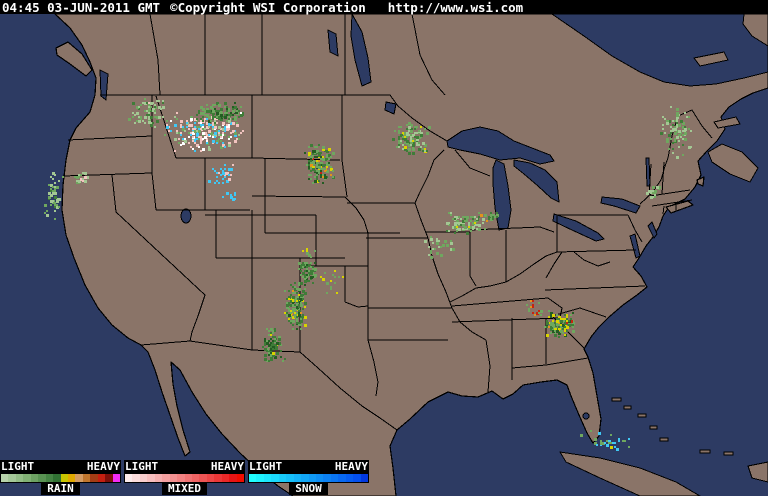 Image resolution: width=768 pixels, height=496 pixels. What do you see at coordinates (229, 196) in the screenshot?
I see `radar-echo-wyoming-snow-specks` at bounding box center [229, 196].